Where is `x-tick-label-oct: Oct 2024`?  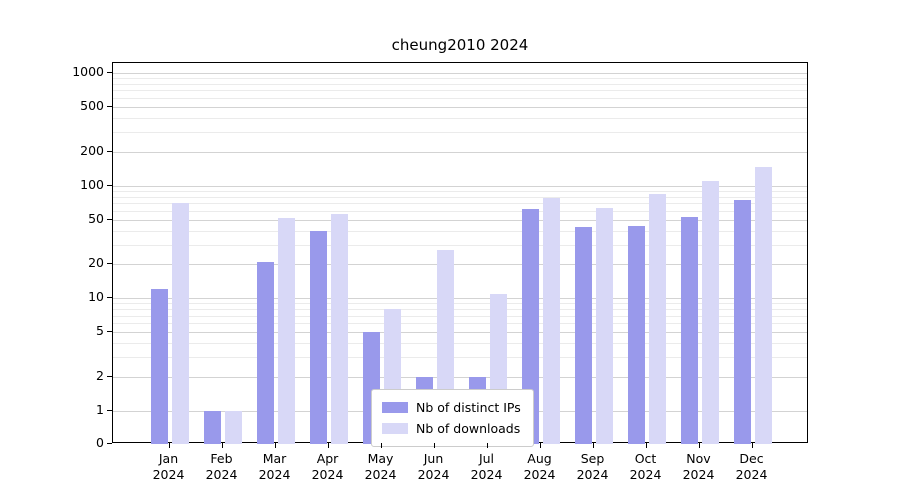 x-tick-label-oct: Oct 2024 is located at coordinates (645, 466).